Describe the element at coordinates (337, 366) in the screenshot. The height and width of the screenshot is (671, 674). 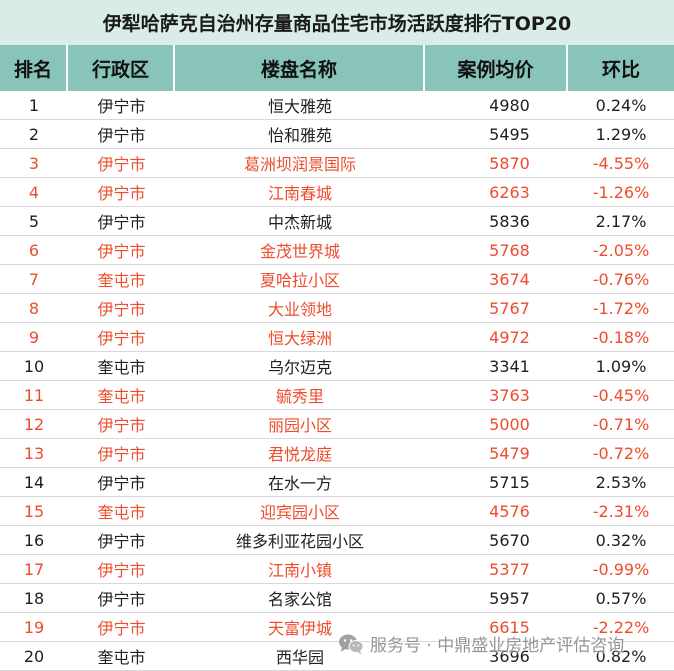
I see `table-row: 10 奎屯市 乌尔迈克 3341 1.09%` at that location.